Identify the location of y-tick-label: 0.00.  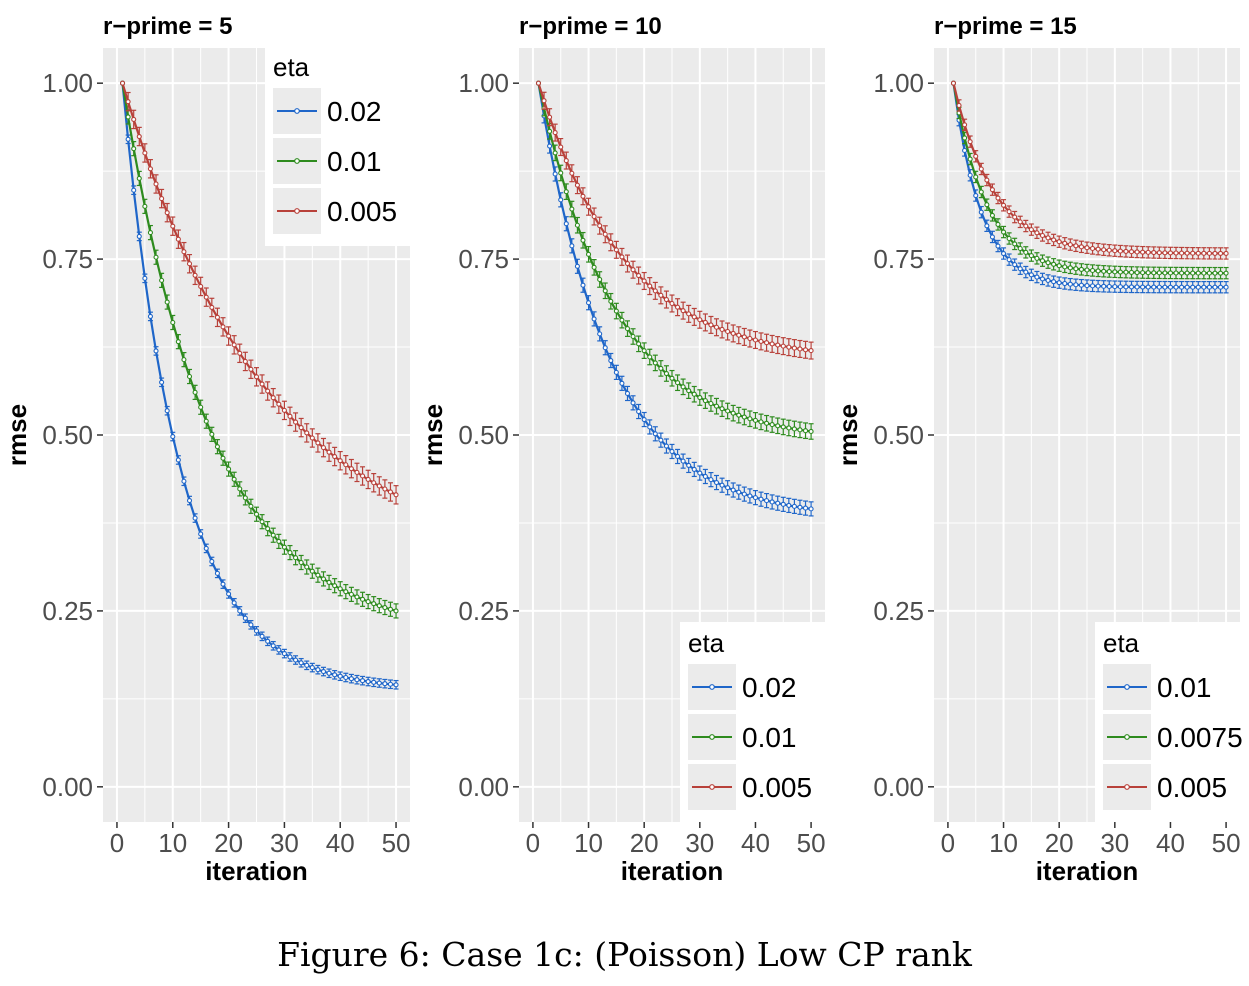
(898, 787).